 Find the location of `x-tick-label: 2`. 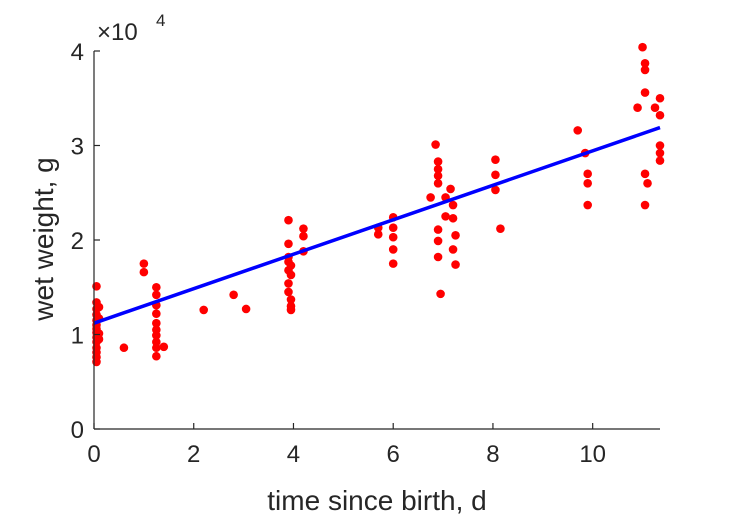

x-tick-label: 2 is located at coordinates (193, 454).